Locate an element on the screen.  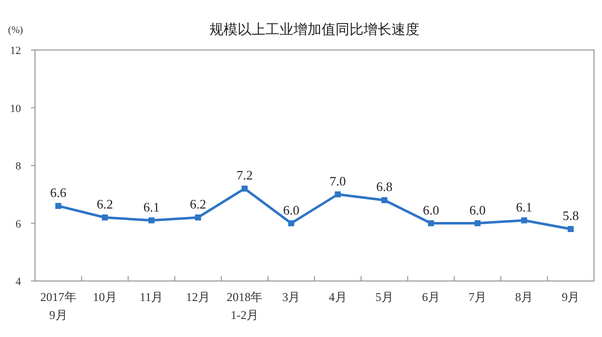
x-tick-label: 9月 is located at coordinates (571, 297).